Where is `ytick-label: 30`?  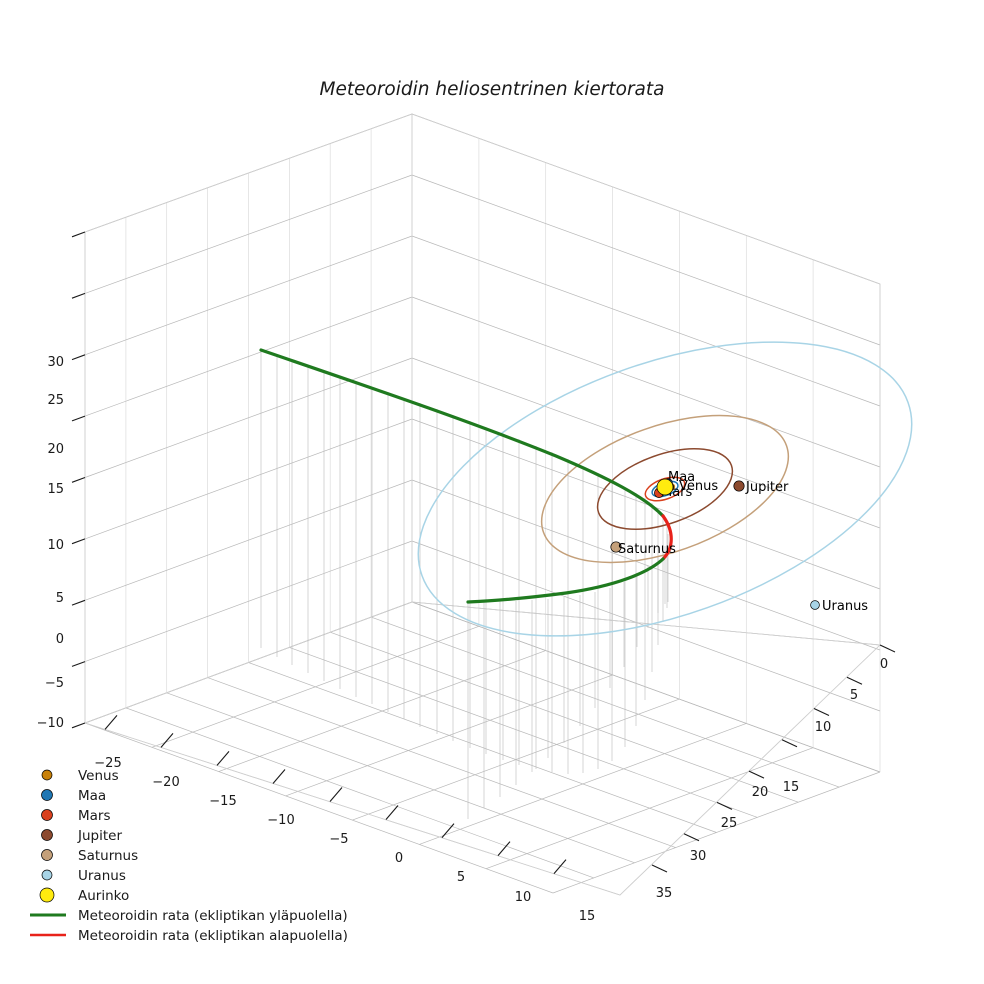
ytick-label: 30 is located at coordinates (698, 856).